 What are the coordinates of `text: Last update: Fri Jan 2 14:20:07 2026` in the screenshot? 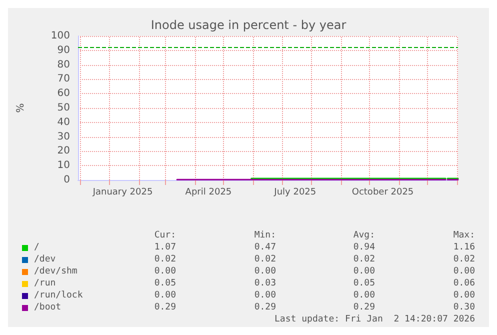 It's located at (374, 319).